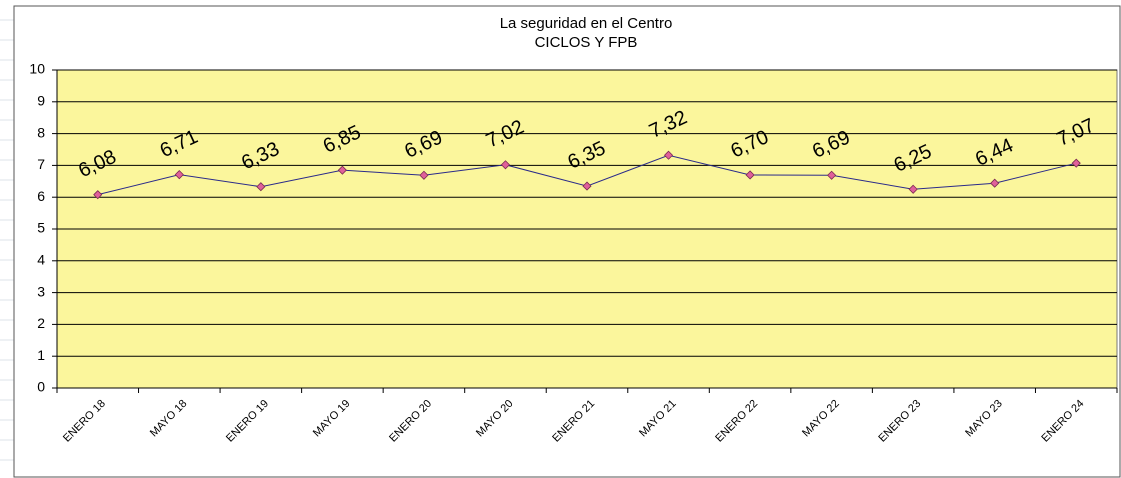 This screenshot has width=1121, height=478. I want to click on y-tick-label: 6, so click(41, 196).